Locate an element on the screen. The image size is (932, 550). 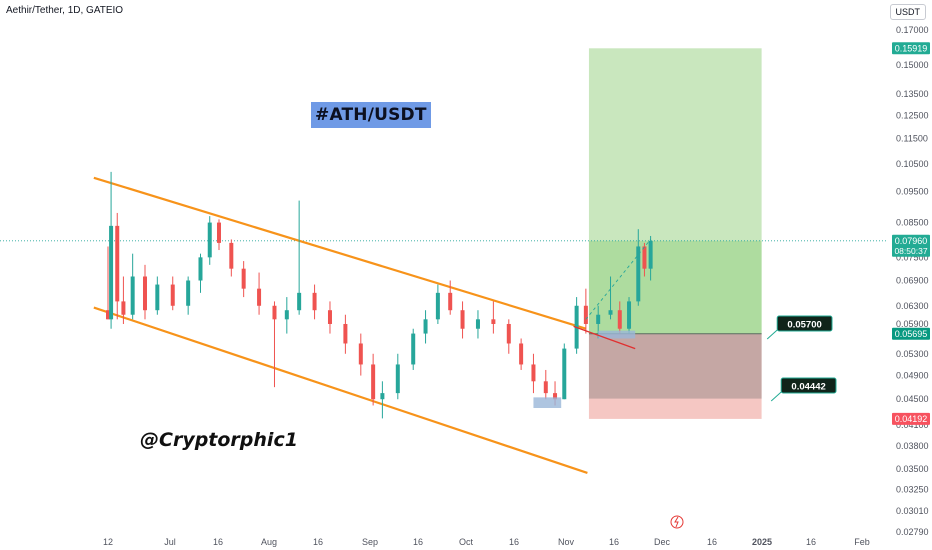
entry-price-badge-text: 0.05695 is located at coordinates (911, 334).